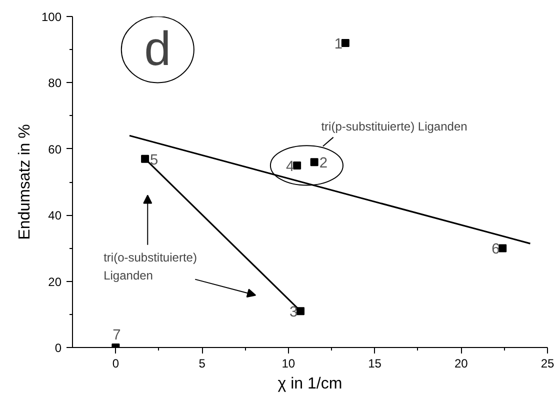 Image resolution: width=555 pixels, height=401 pixels. Describe the element at coordinates (394, 127) in the screenshot. I see `annotation: tri(p-substituierte) Liganden` at that location.